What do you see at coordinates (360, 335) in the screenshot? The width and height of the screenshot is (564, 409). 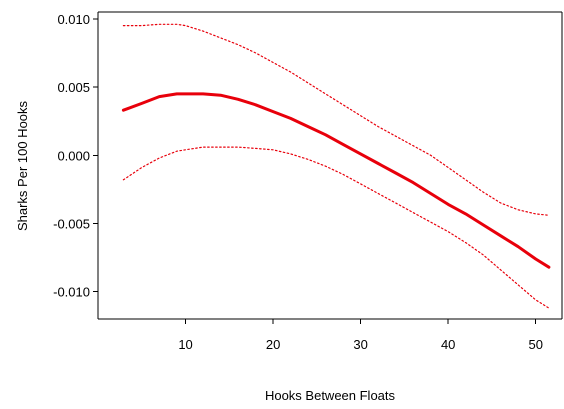 I see `x-ticks: 10 20 30 40 50` at bounding box center [360, 335].